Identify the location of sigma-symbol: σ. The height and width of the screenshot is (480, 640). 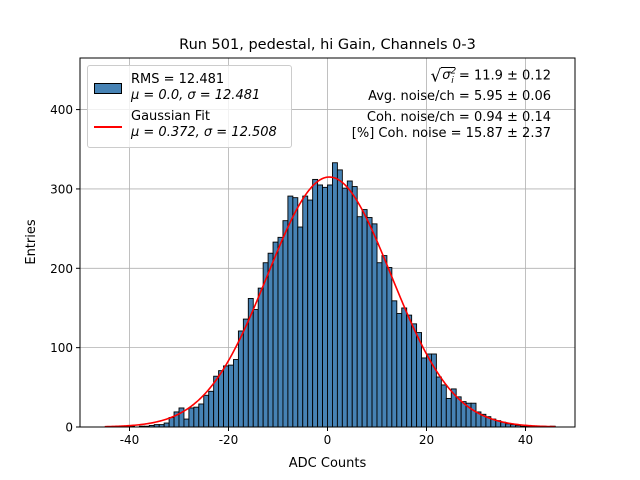
(446, 76).